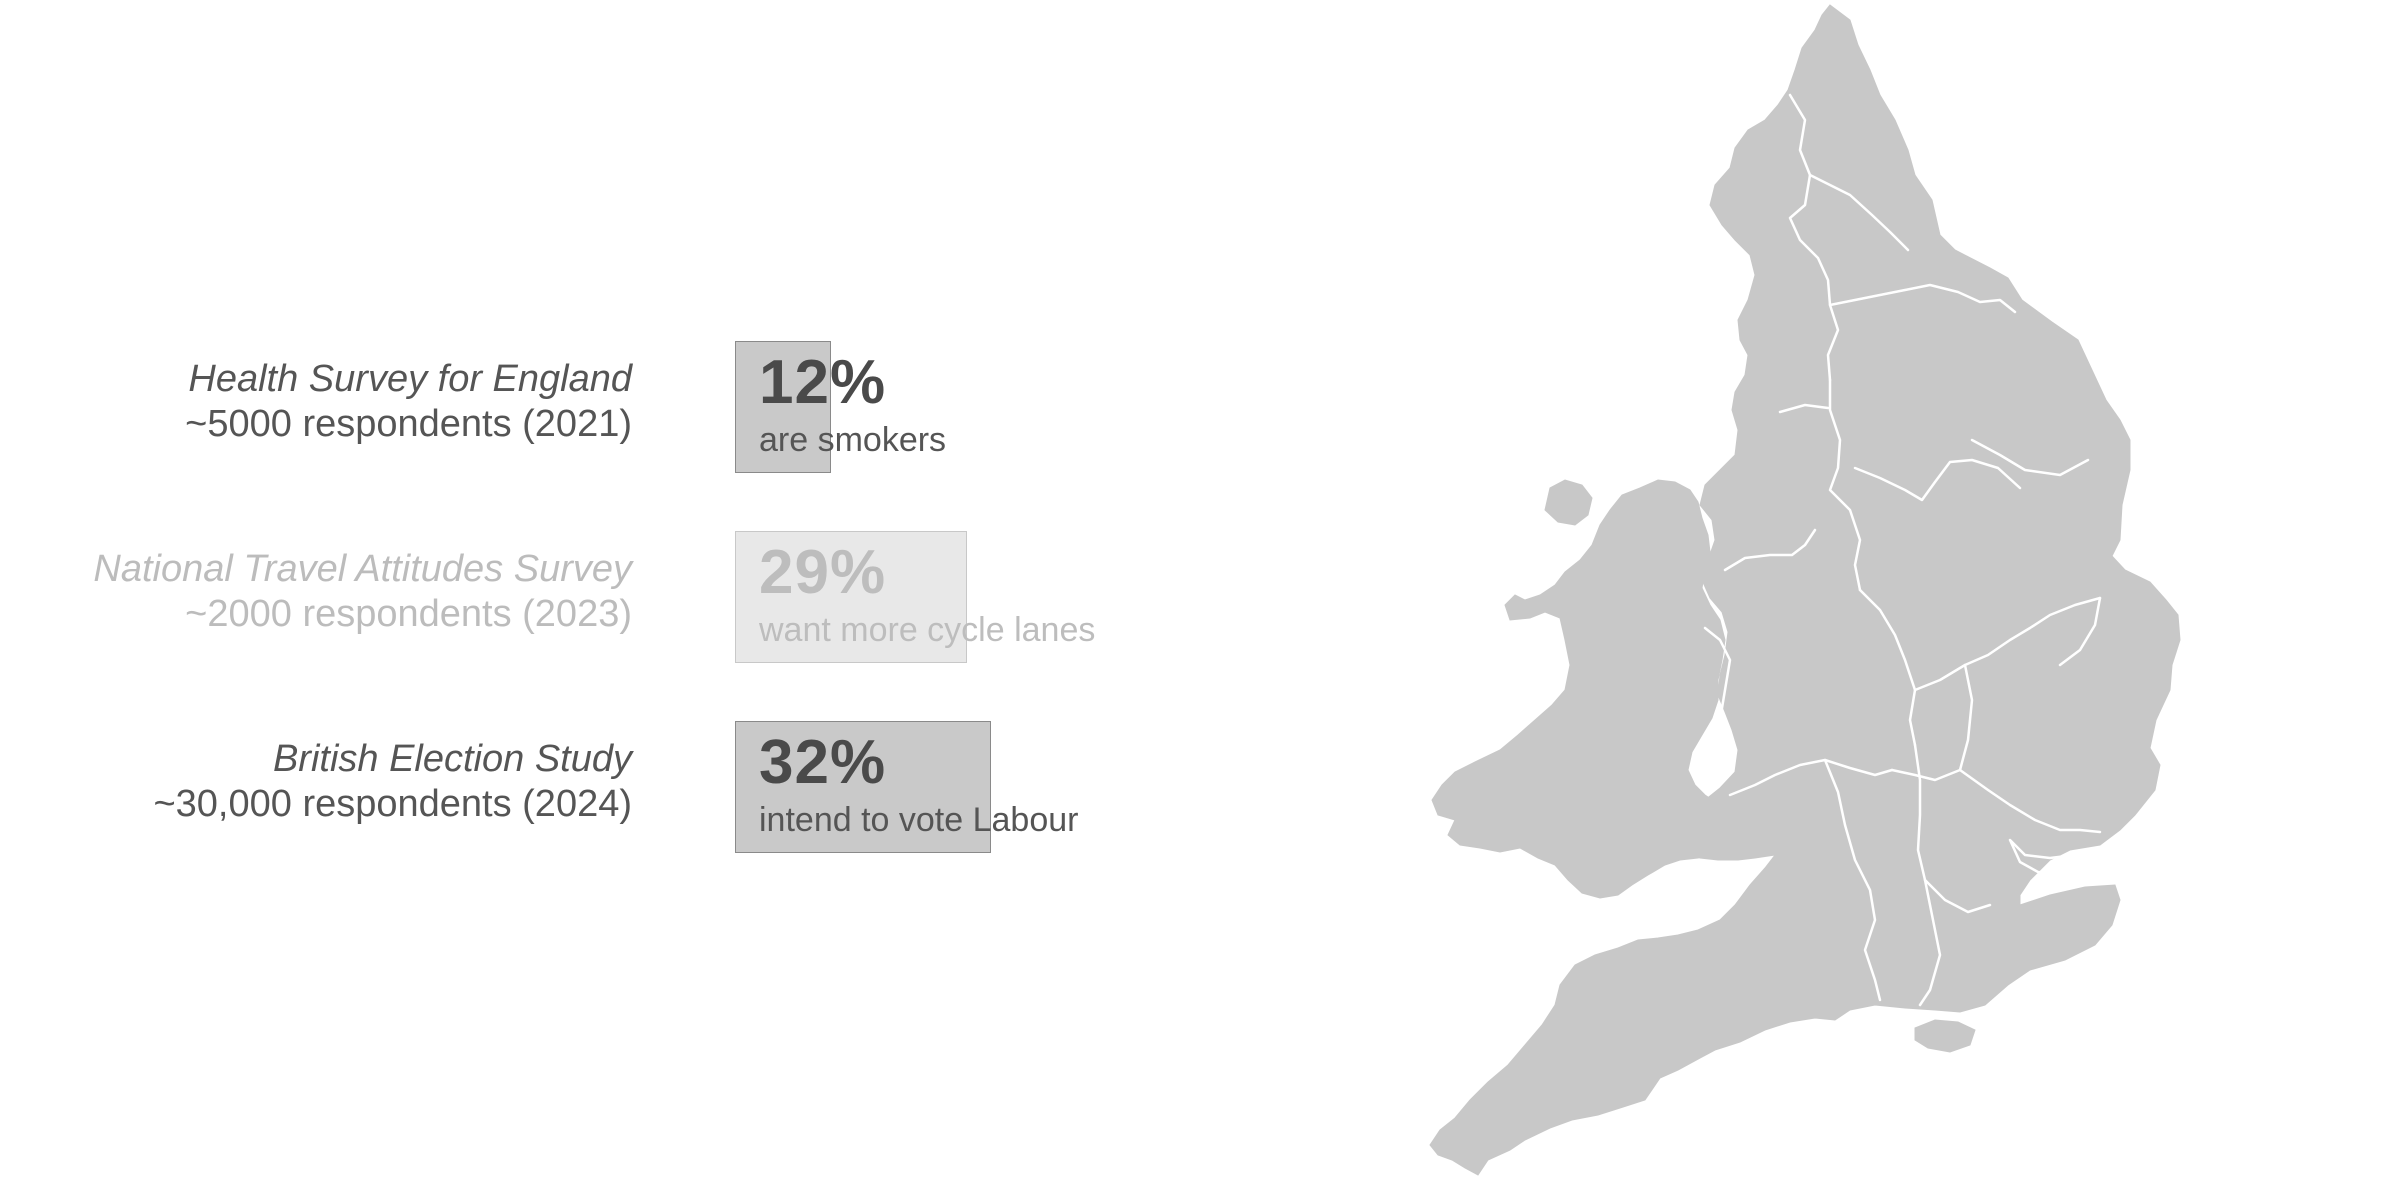  What do you see at coordinates (1568, 502) in the screenshot?
I see `anglesey-island` at bounding box center [1568, 502].